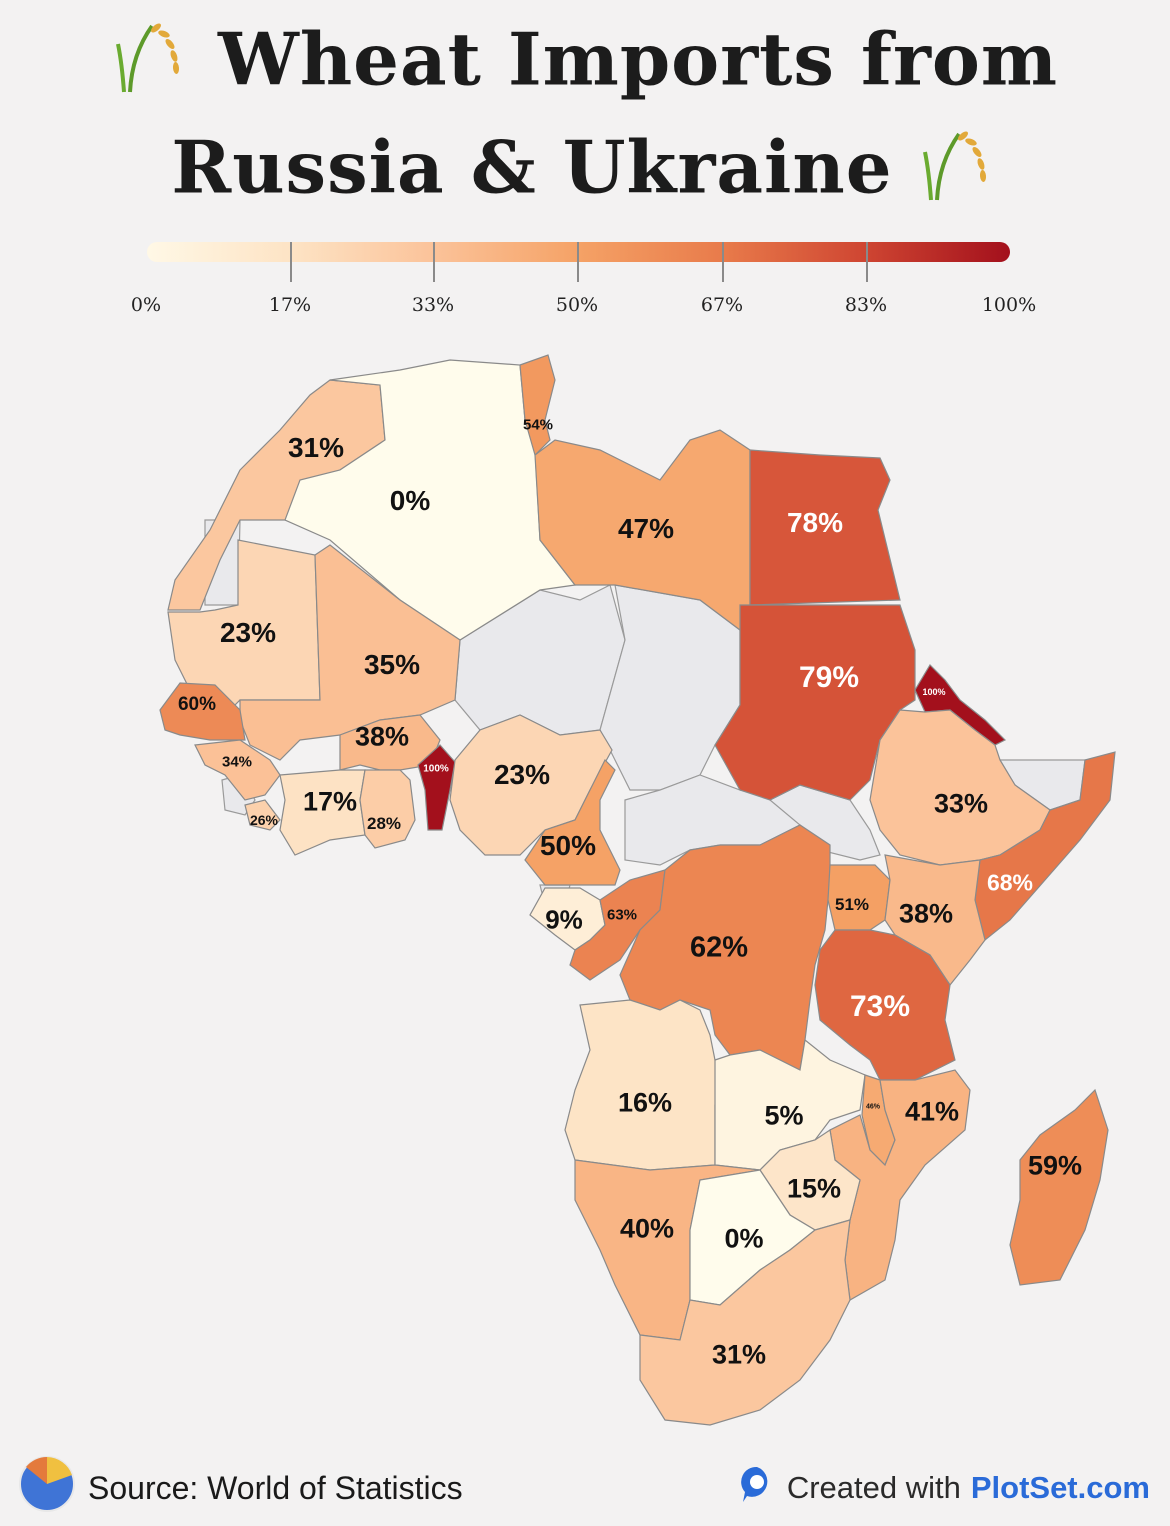  I want to click on plotset-logo-icon, so click(757, 1488).